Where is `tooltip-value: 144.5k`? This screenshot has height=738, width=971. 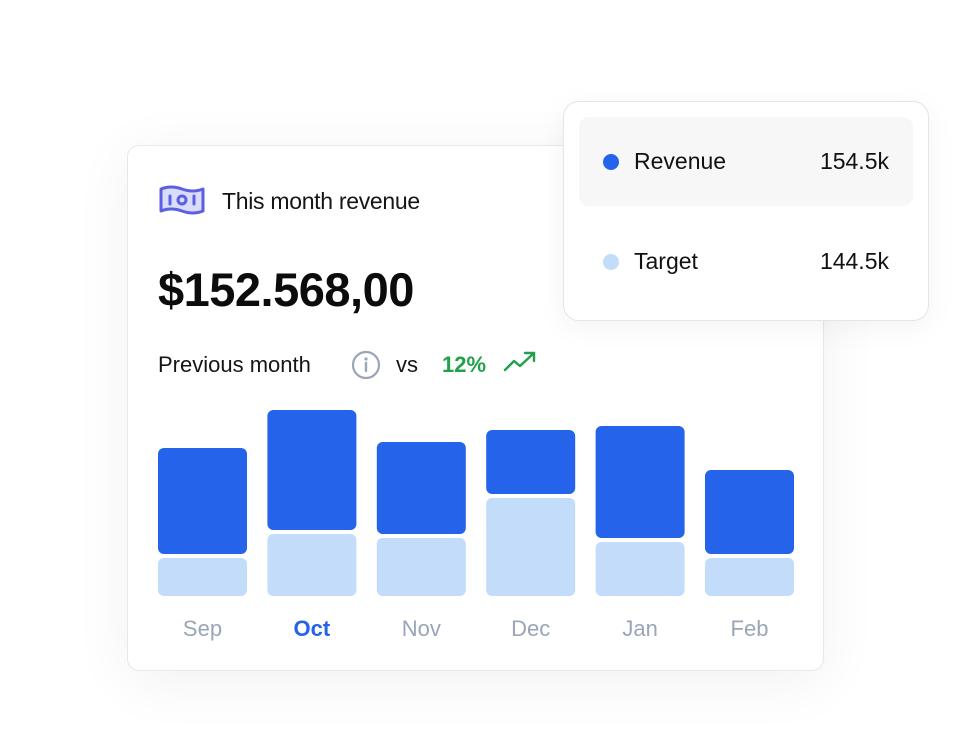
tooltip-value: 144.5k is located at coordinates (854, 261).